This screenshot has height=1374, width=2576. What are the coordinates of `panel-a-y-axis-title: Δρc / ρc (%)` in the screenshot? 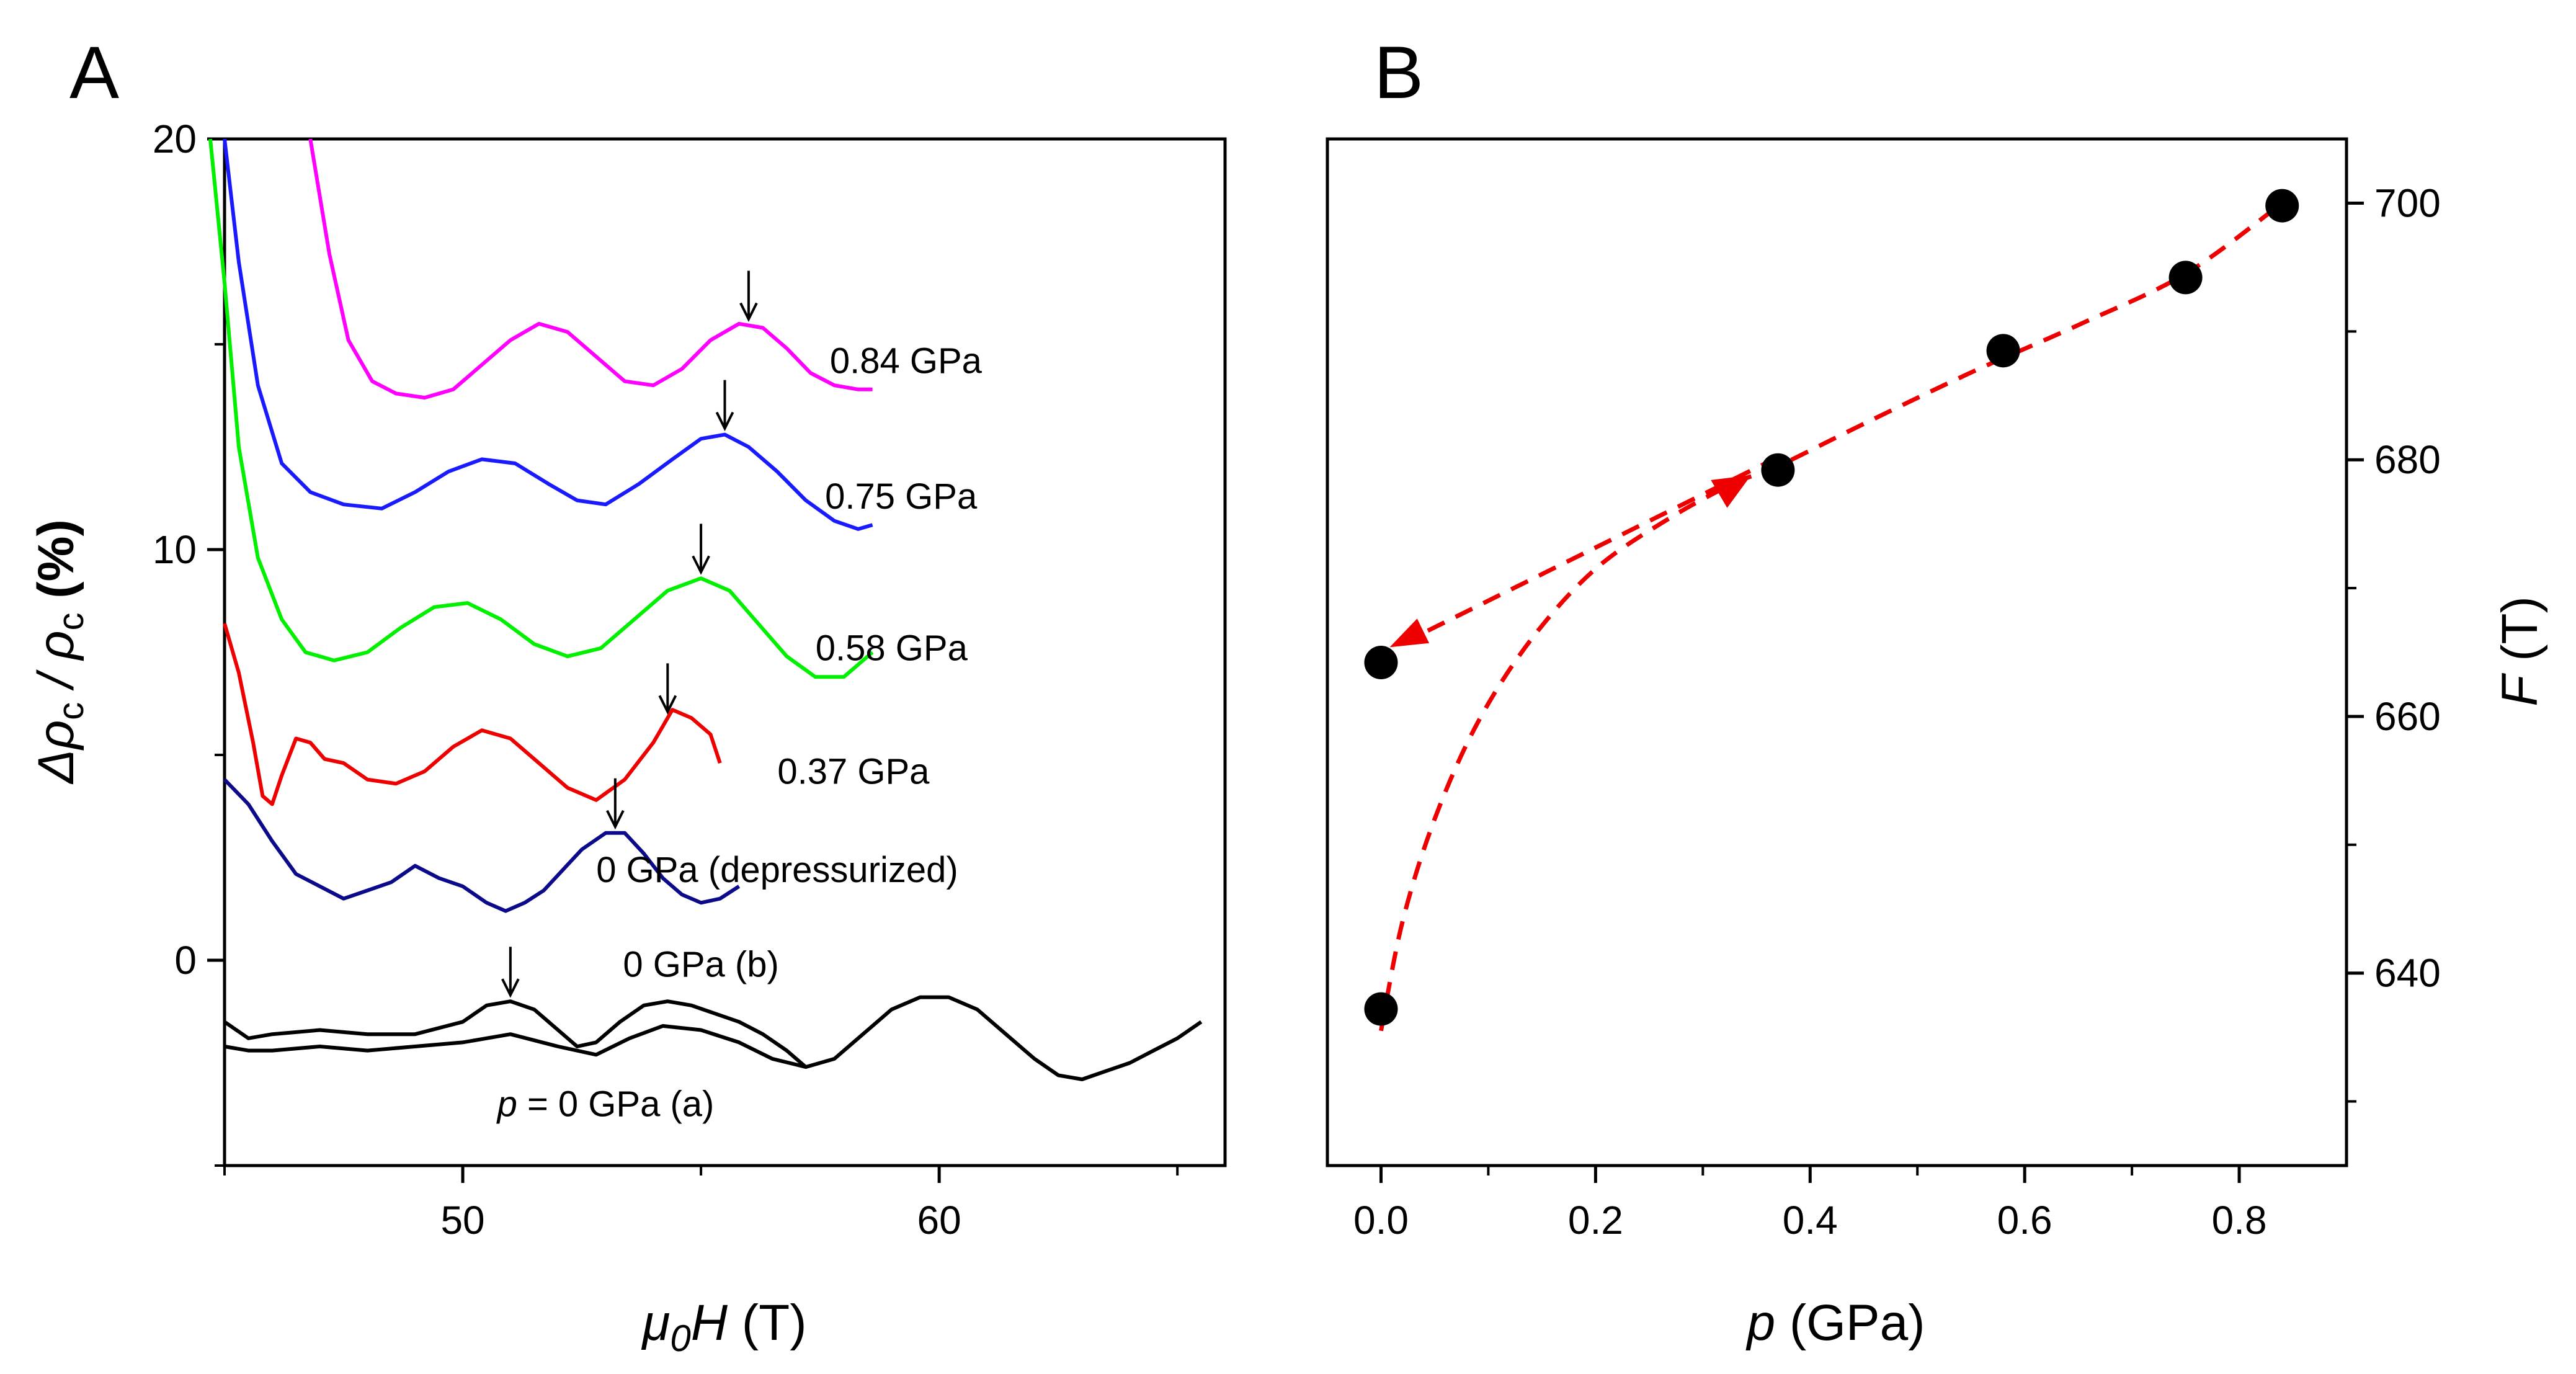 It's located at (59, 652).